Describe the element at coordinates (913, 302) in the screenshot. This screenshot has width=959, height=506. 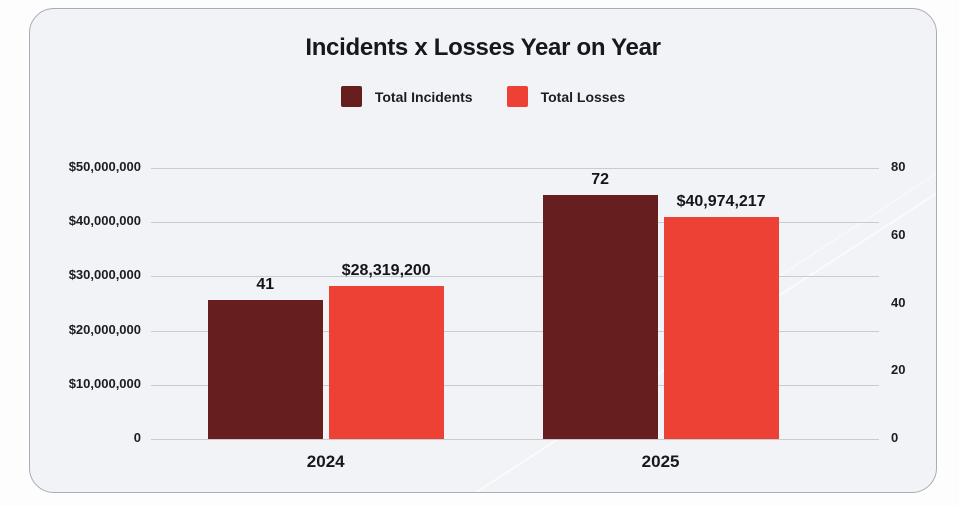
I see `y-axis-right: 80 60 40 20 0` at that location.